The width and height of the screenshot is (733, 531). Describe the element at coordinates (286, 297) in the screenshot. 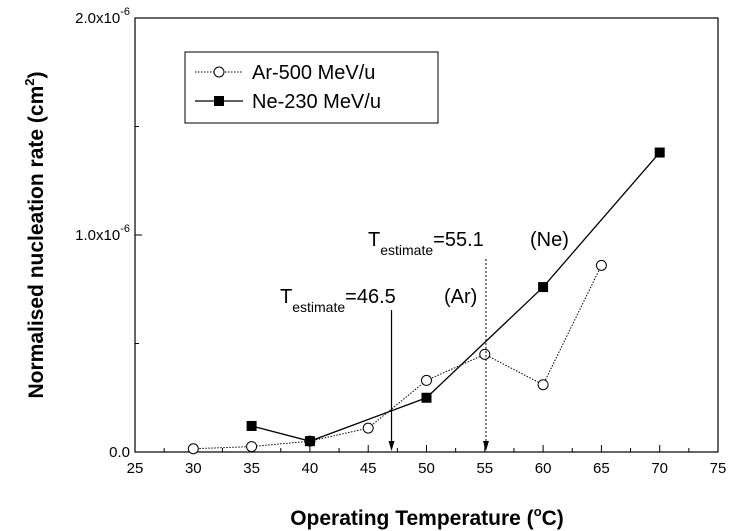

I see `ar-estimate-label-prefix: T` at that location.